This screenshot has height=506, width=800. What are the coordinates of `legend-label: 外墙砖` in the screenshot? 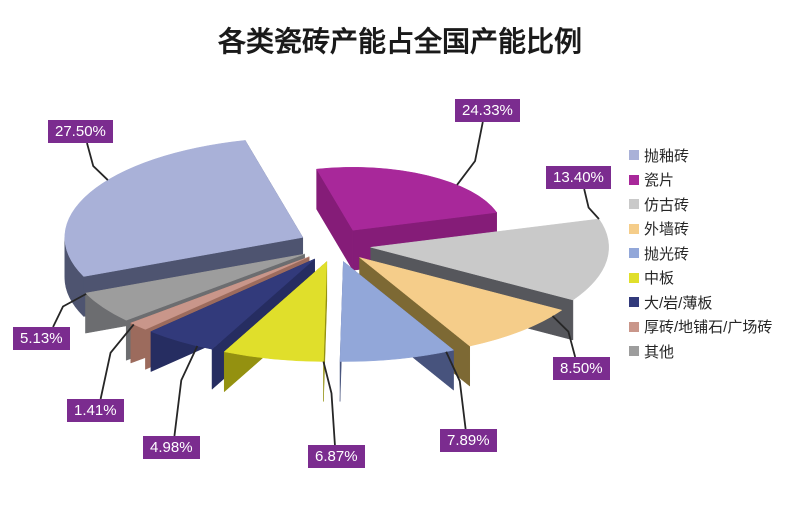 It's located at (667, 229).